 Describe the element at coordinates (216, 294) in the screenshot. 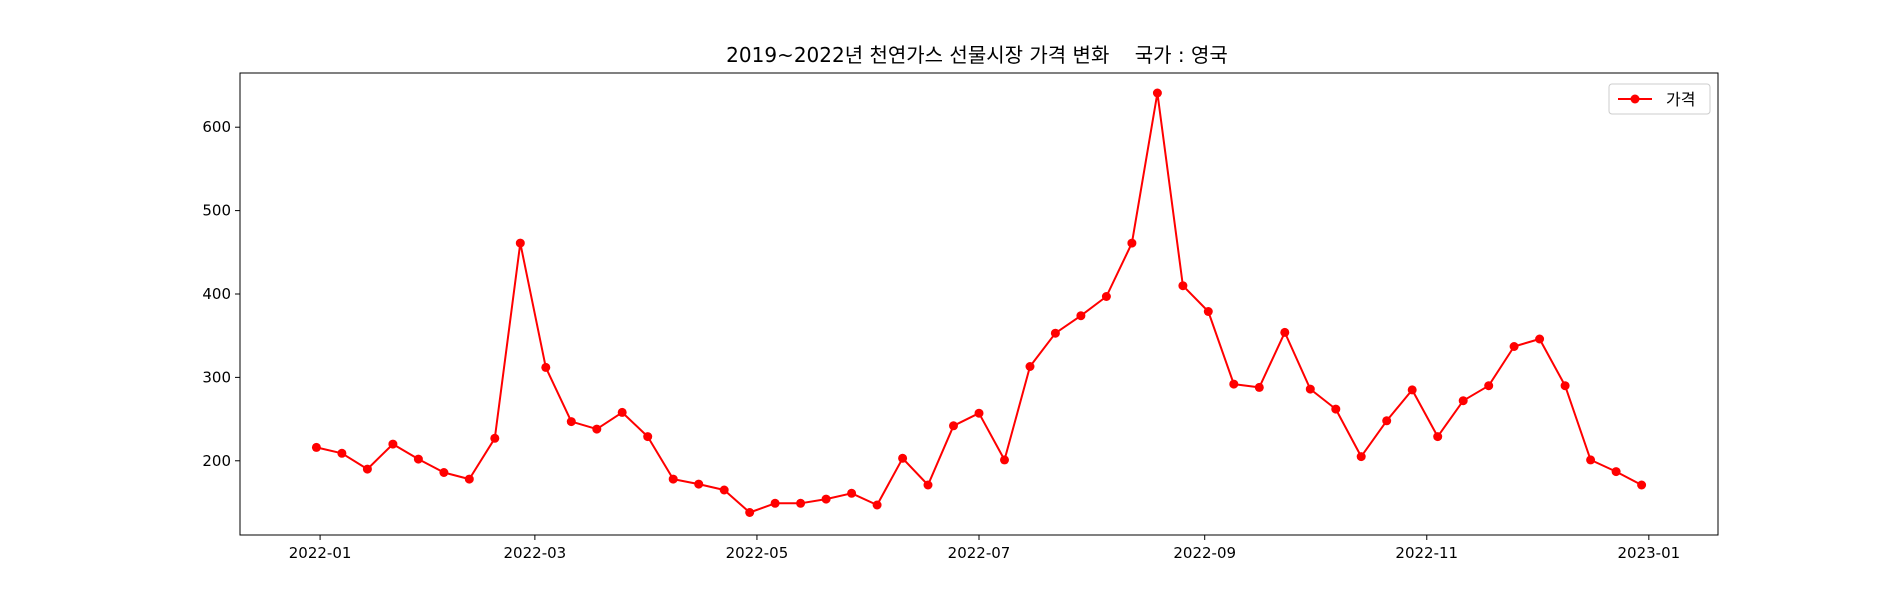

I see `y-tick-label: 400` at that location.